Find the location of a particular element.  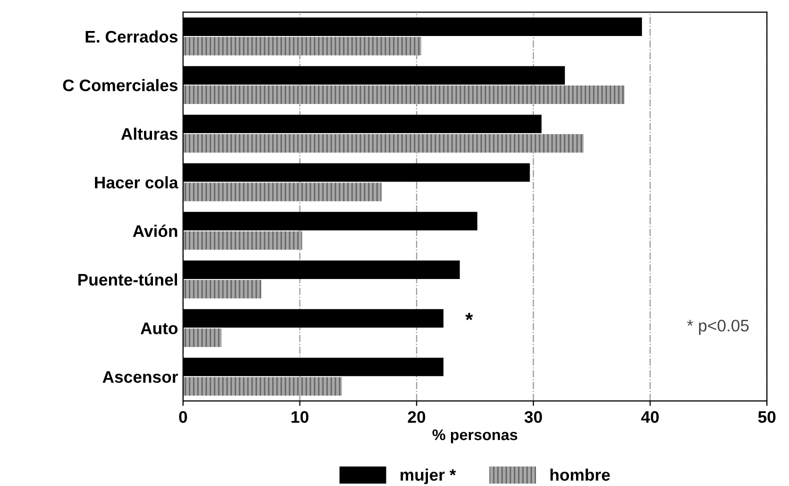

y-tick-label: Puente-túnel is located at coordinates (128, 279).